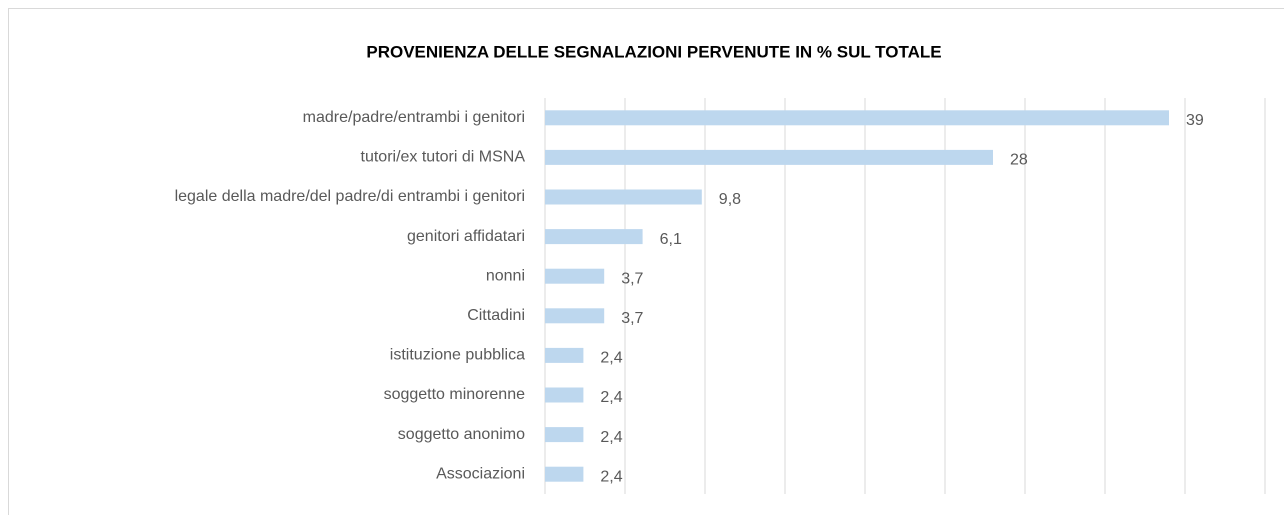 Image resolution: width=1284 pixels, height=515 pixels. I want to click on y-tick-label: soggetto minorenne, so click(455, 394).